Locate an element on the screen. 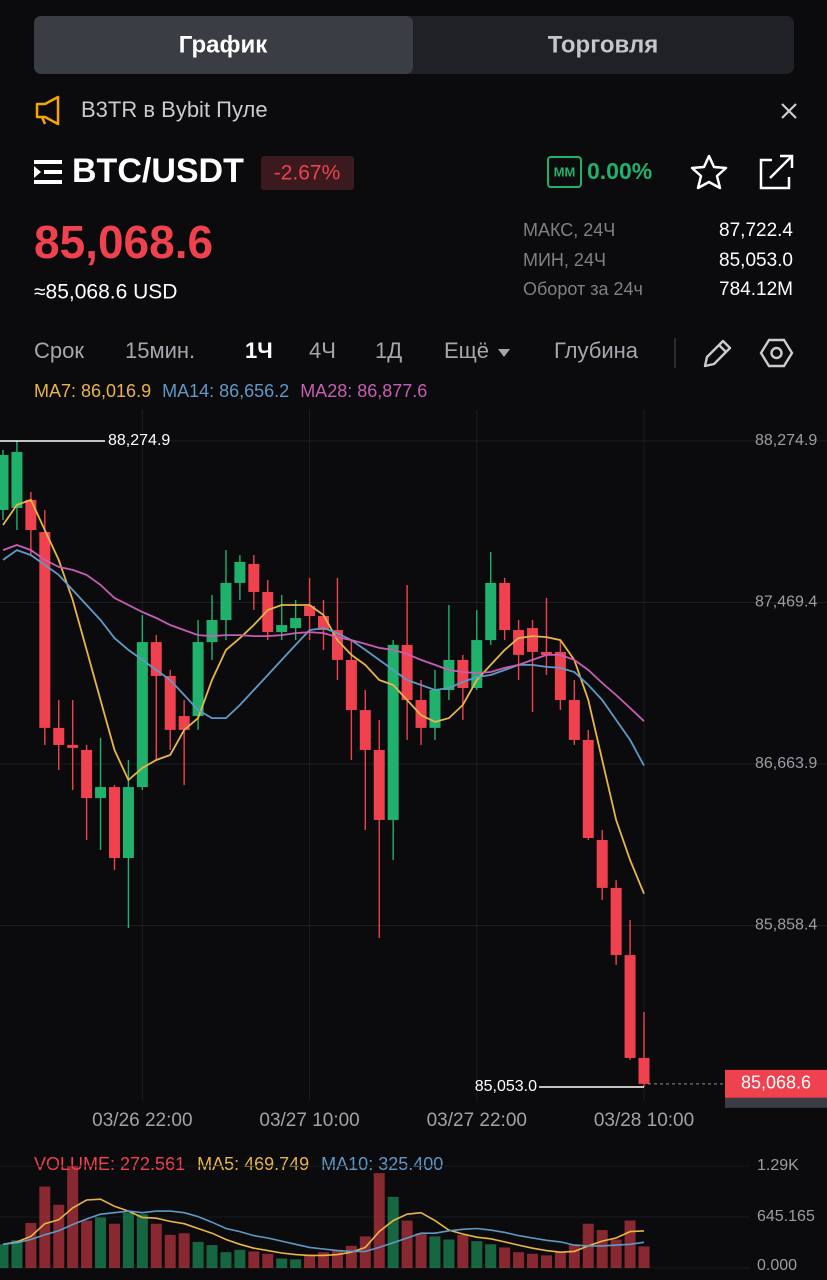 The width and height of the screenshot is (827, 1280). ma-line is located at coordinates (323, 633).